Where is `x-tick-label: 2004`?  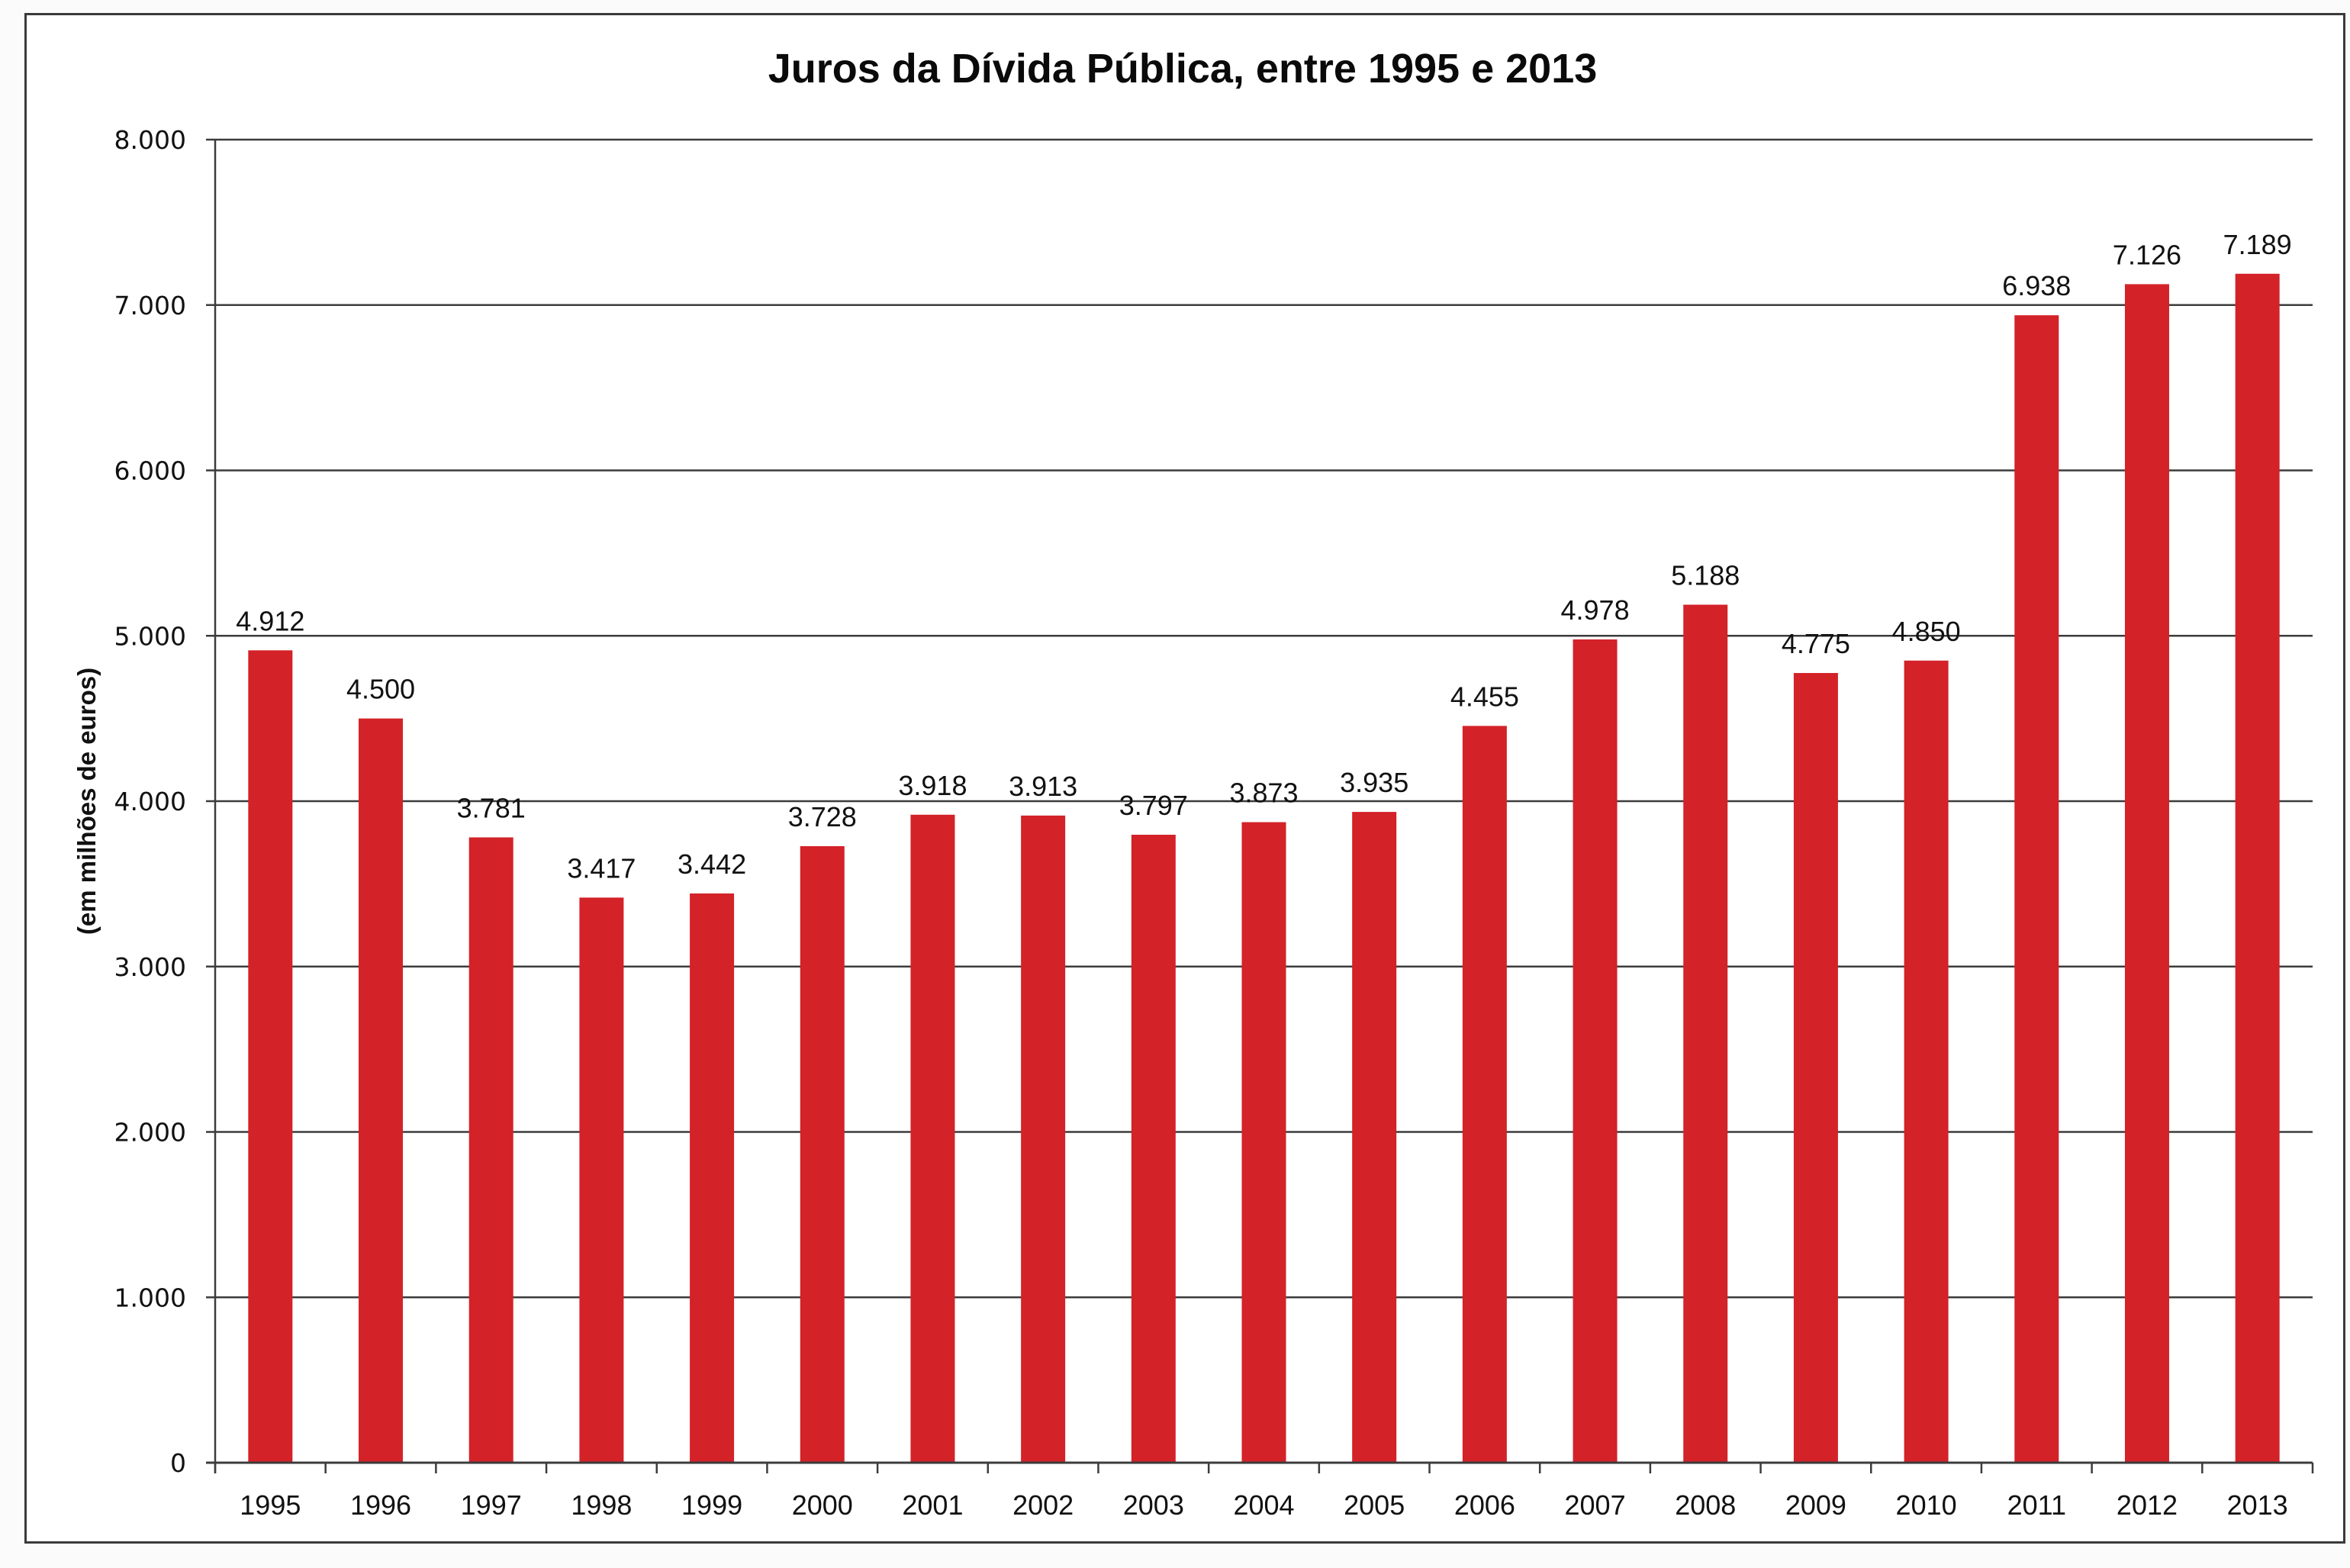
x-tick-label: 2004 is located at coordinates (1263, 1505).